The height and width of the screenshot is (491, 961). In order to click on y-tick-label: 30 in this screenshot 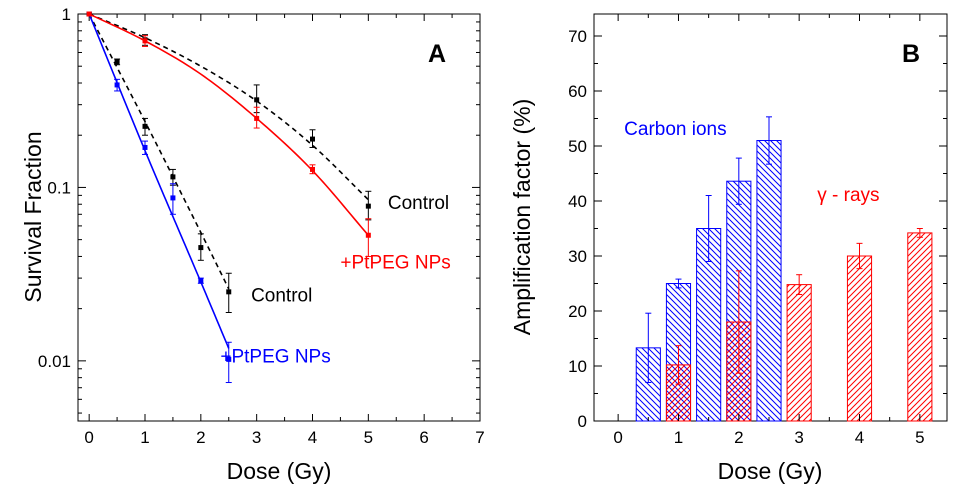, I will do `click(577, 256)`.